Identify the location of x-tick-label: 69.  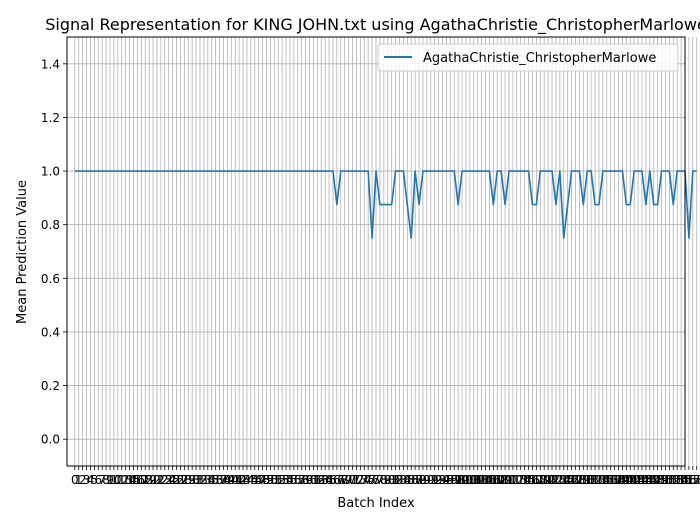
(344, 480).